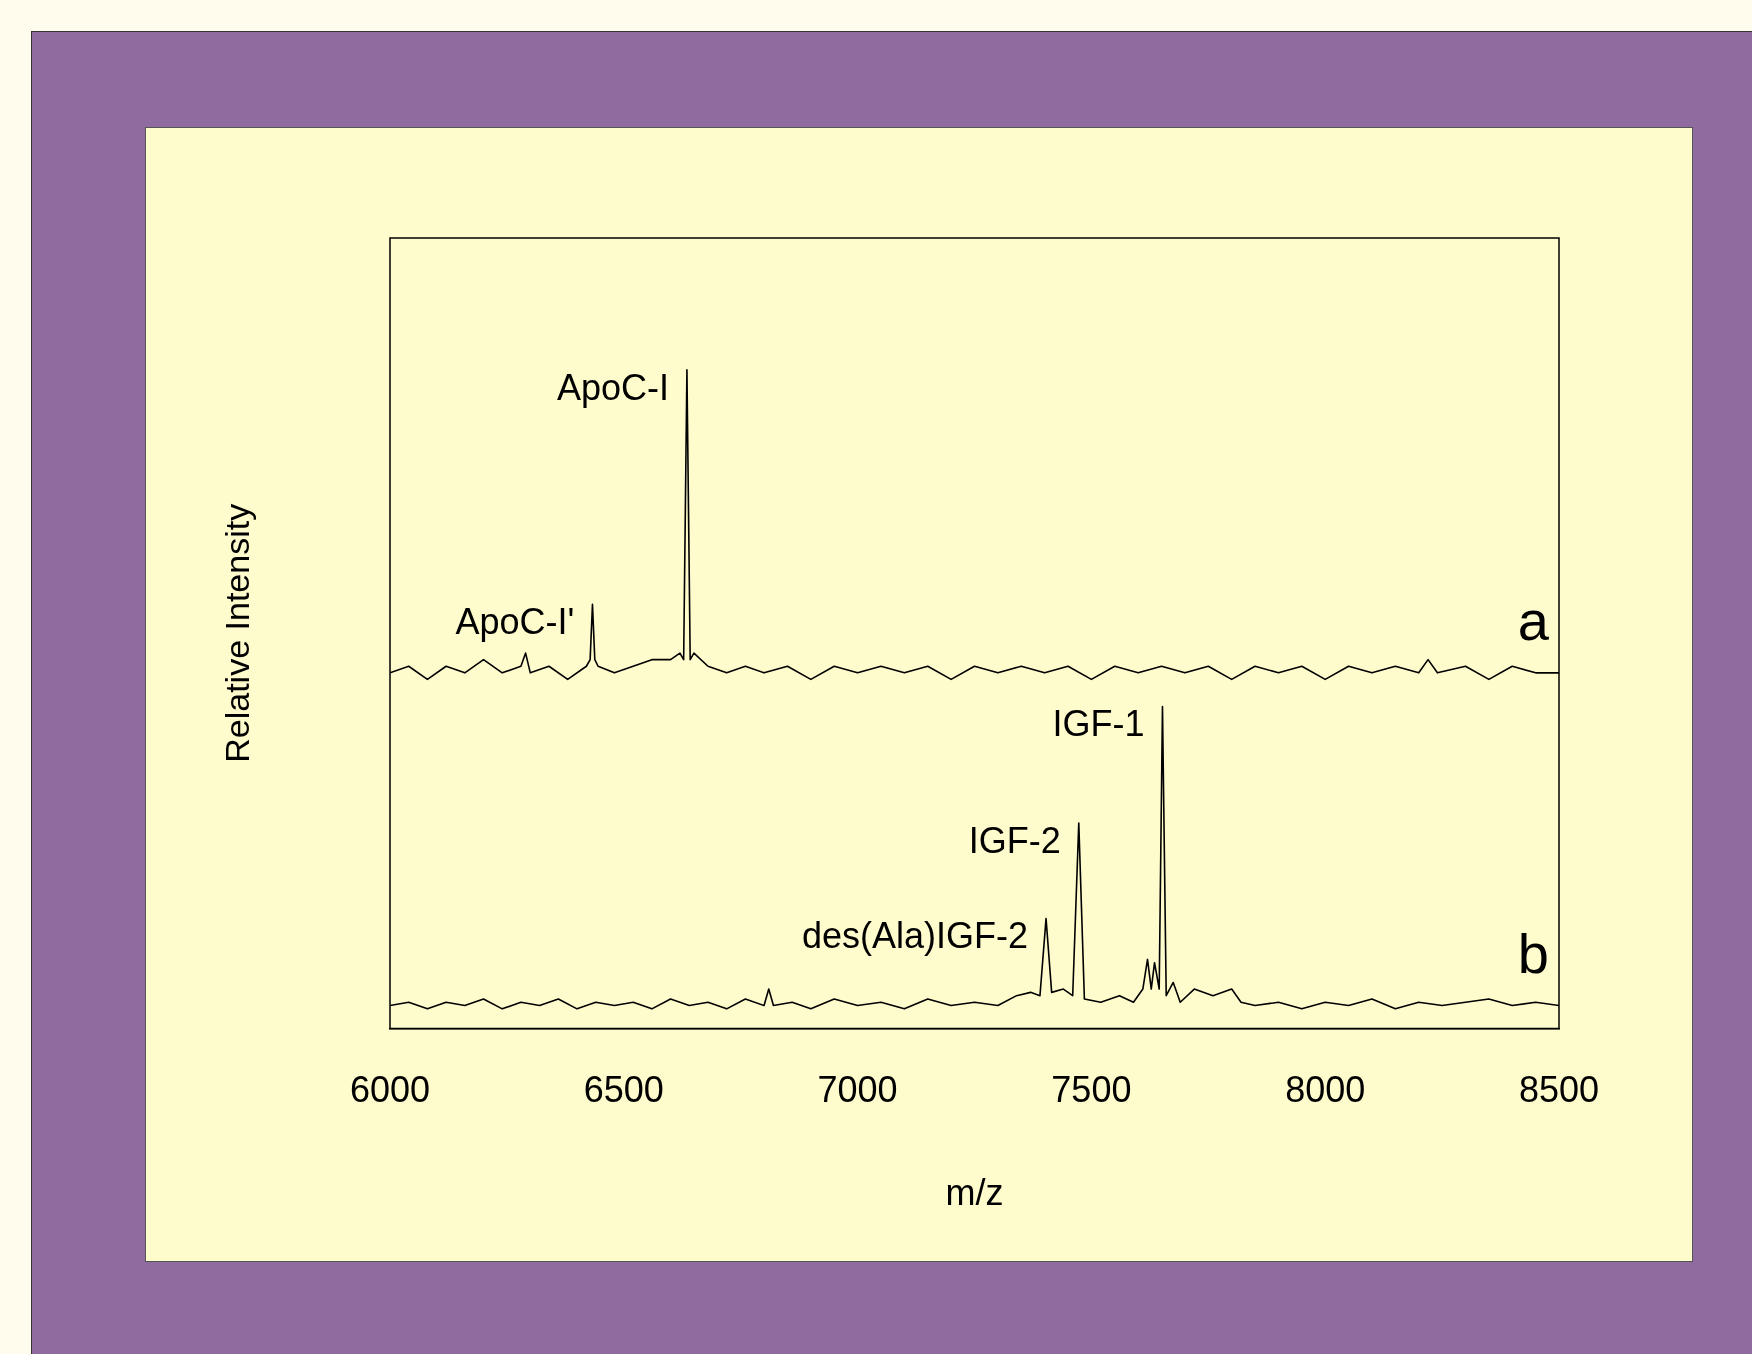 This screenshot has height=1354, width=1752. What do you see at coordinates (1559, 1090) in the screenshot?
I see `x-tick-label: 8500` at bounding box center [1559, 1090].